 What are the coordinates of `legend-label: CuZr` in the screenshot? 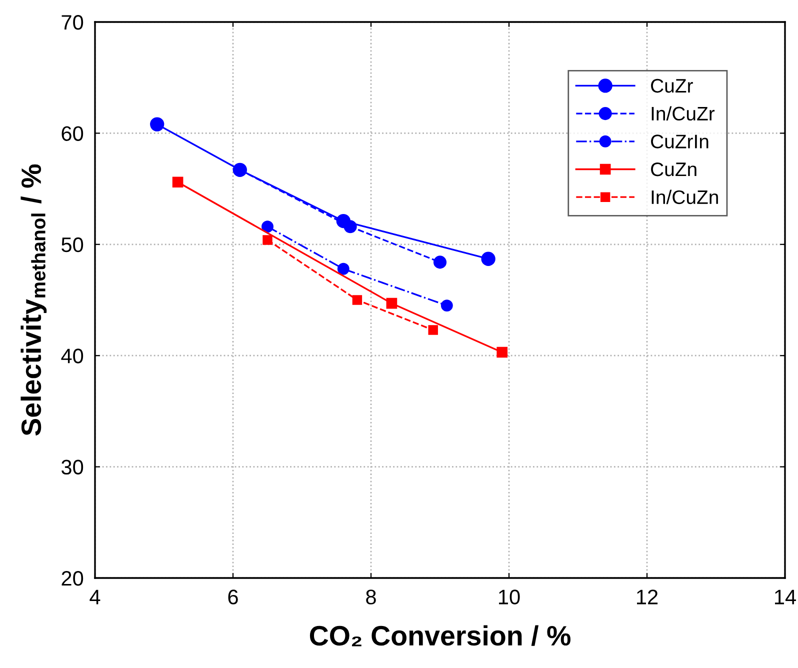 It's located at (672, 85).